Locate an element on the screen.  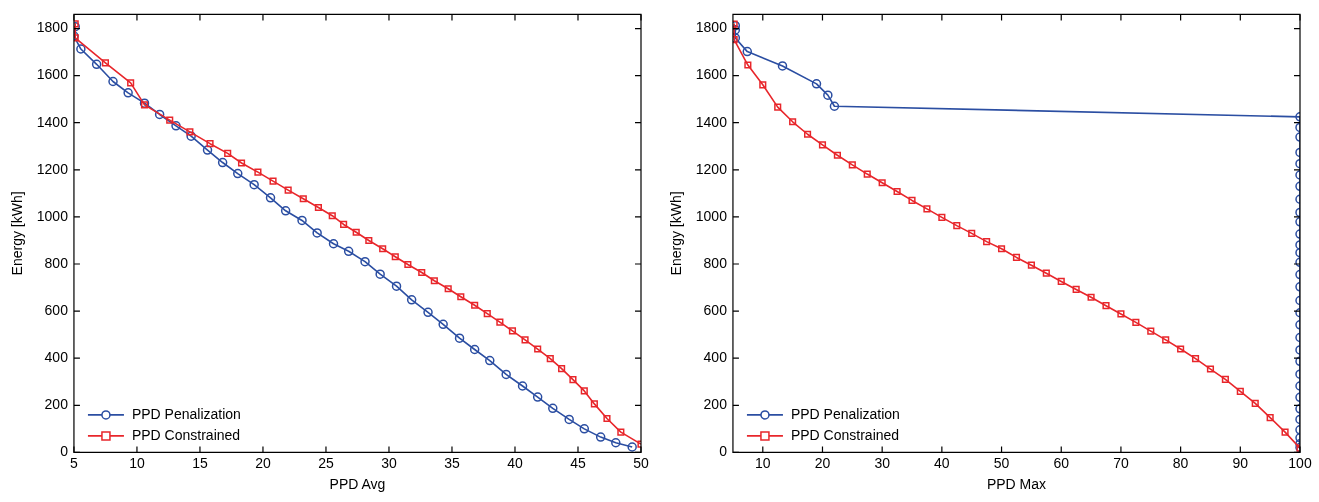
x-tick-label: 40 is located at coordinates (515, 462).